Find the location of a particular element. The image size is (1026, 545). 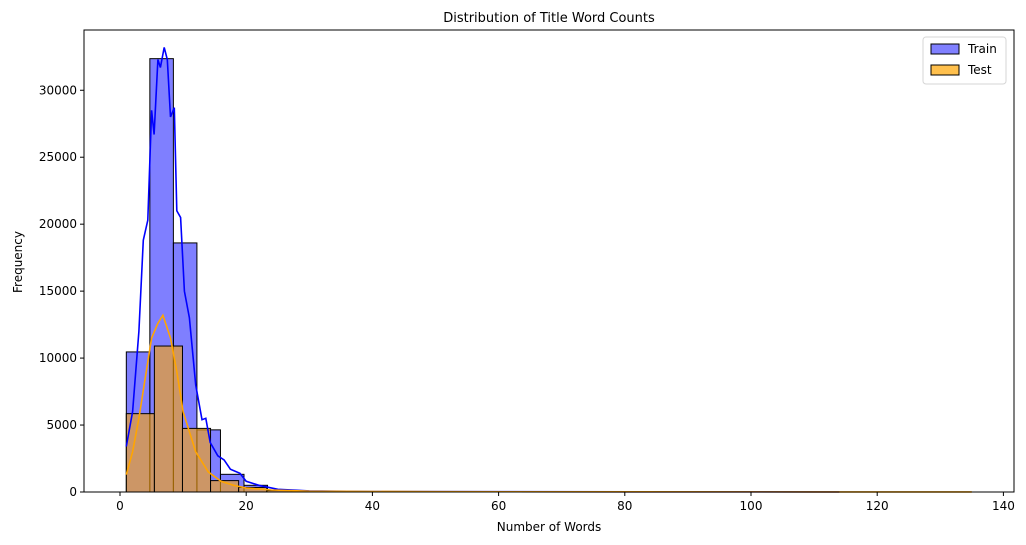

x-tick-label: 40 is located at coordinates (372, 506).